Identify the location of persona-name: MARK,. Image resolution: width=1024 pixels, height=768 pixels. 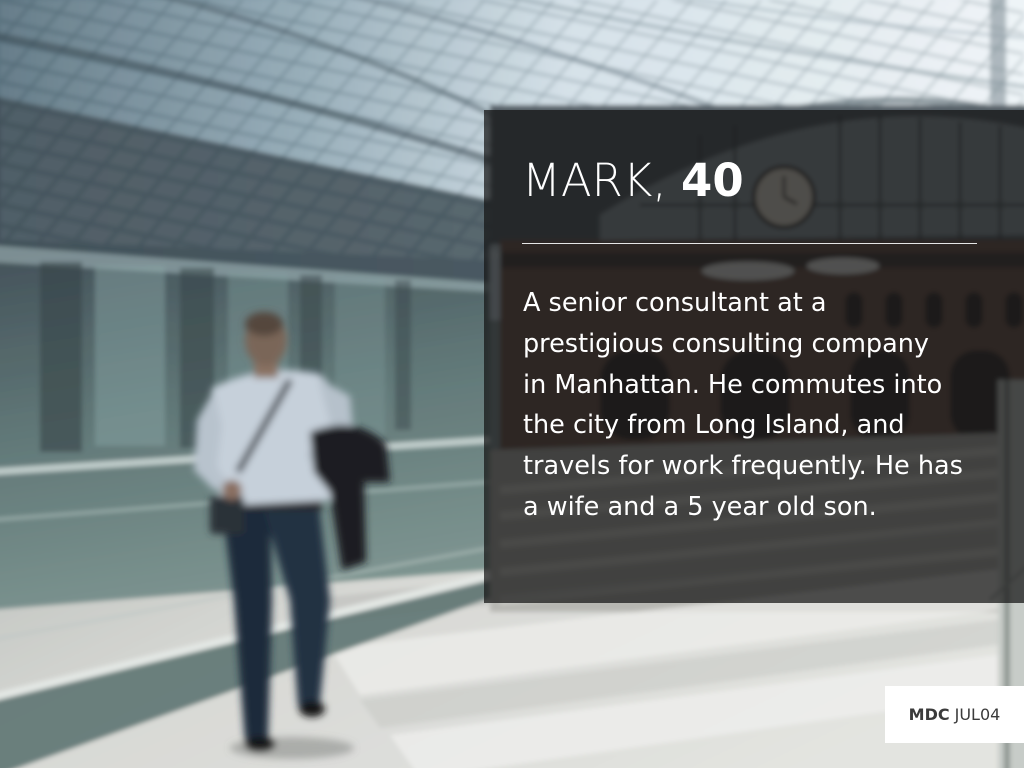
(594, 180).